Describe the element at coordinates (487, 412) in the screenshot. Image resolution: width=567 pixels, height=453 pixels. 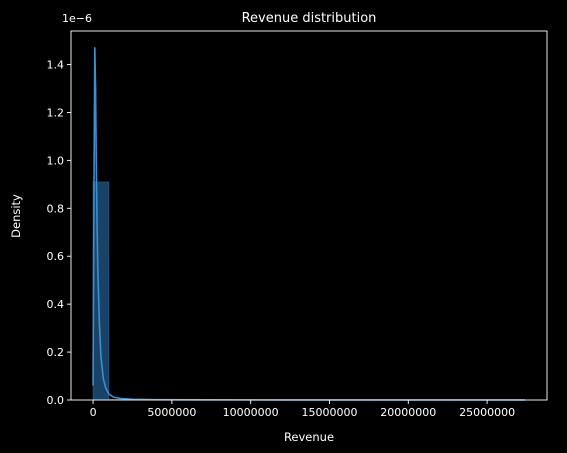
I see `x-tick-label: 25000000` at that location.